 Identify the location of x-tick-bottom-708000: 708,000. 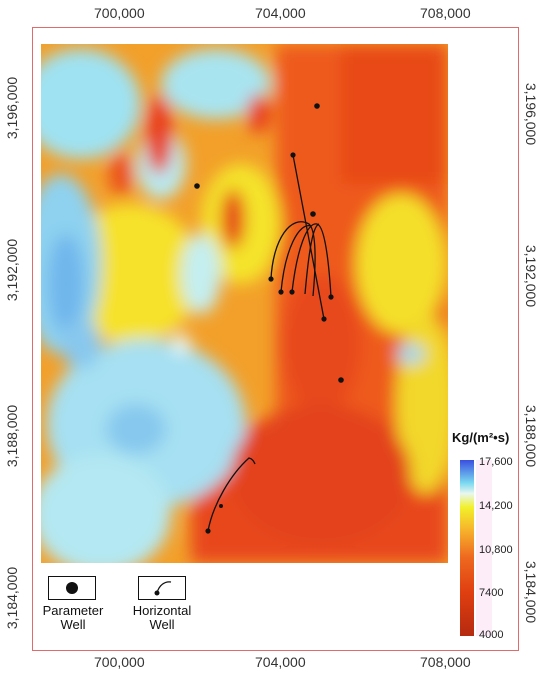
(445, 662).